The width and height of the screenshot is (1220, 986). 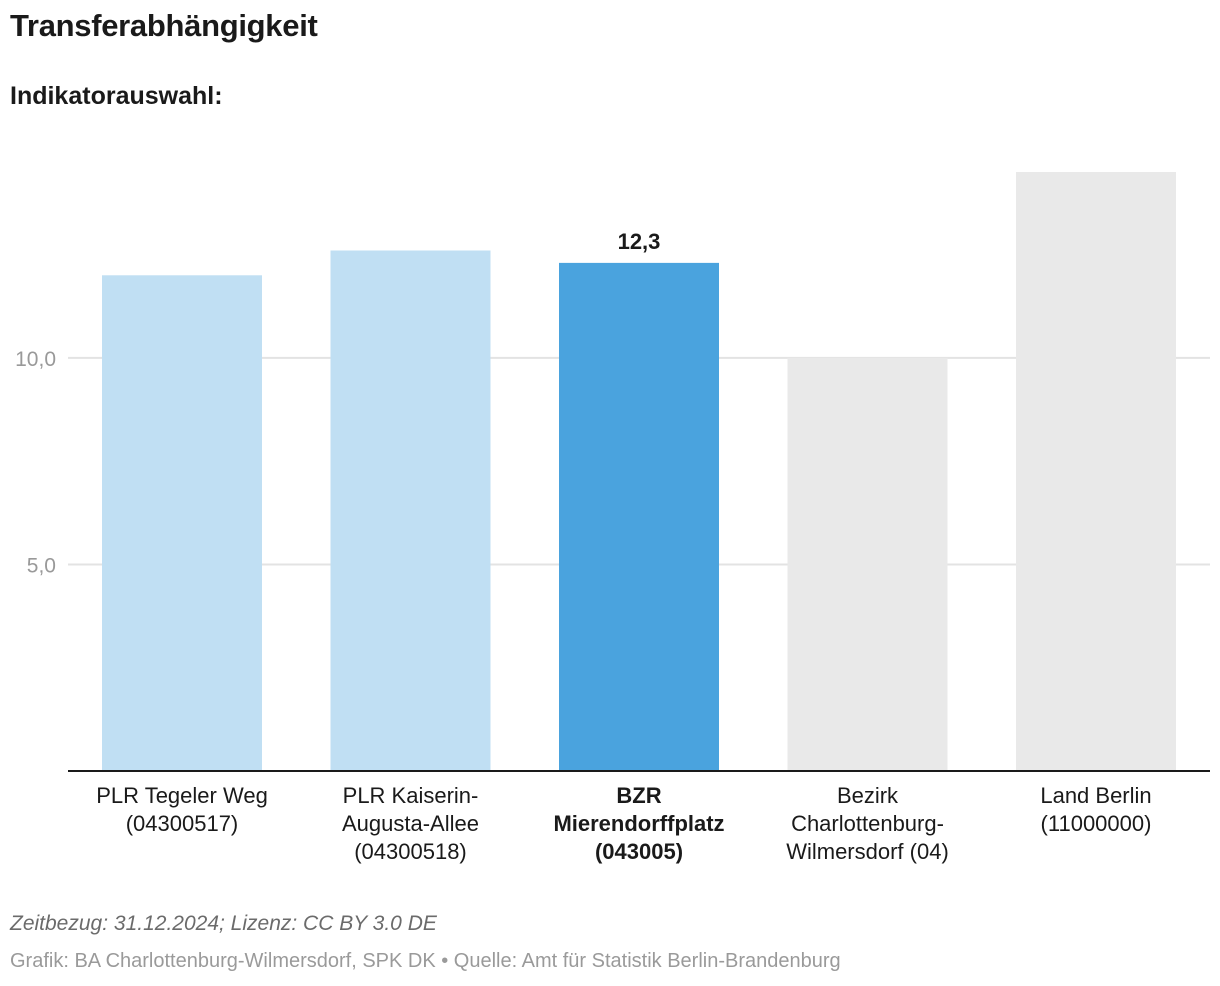 I want to click on y-tick-label: 5,0, so click(x=41, y=565).